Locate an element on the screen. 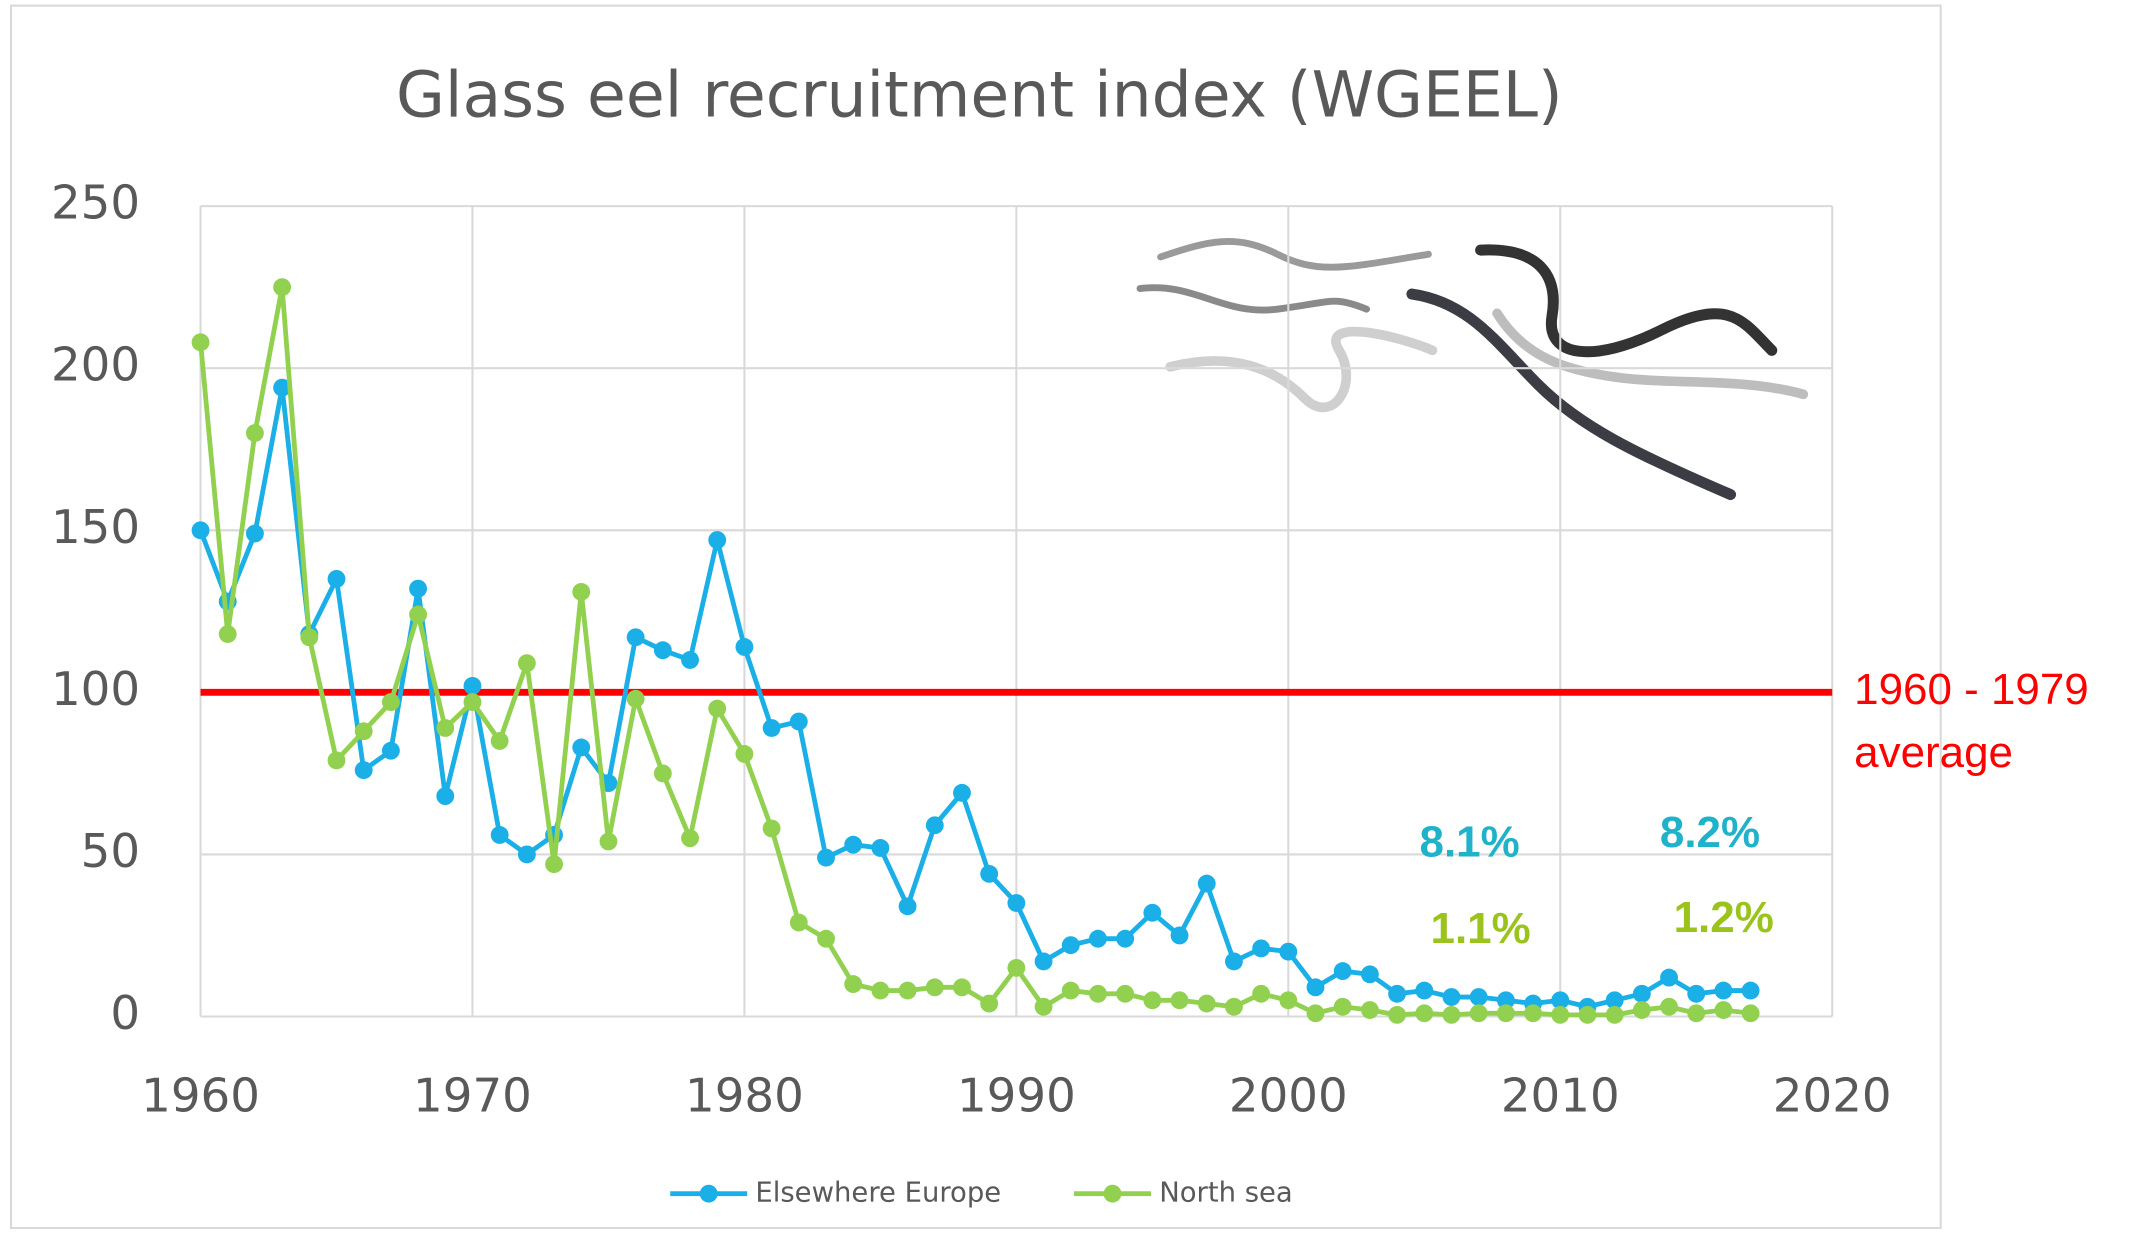  y-tick-label: 0 is located at coordinates (125, 1014).